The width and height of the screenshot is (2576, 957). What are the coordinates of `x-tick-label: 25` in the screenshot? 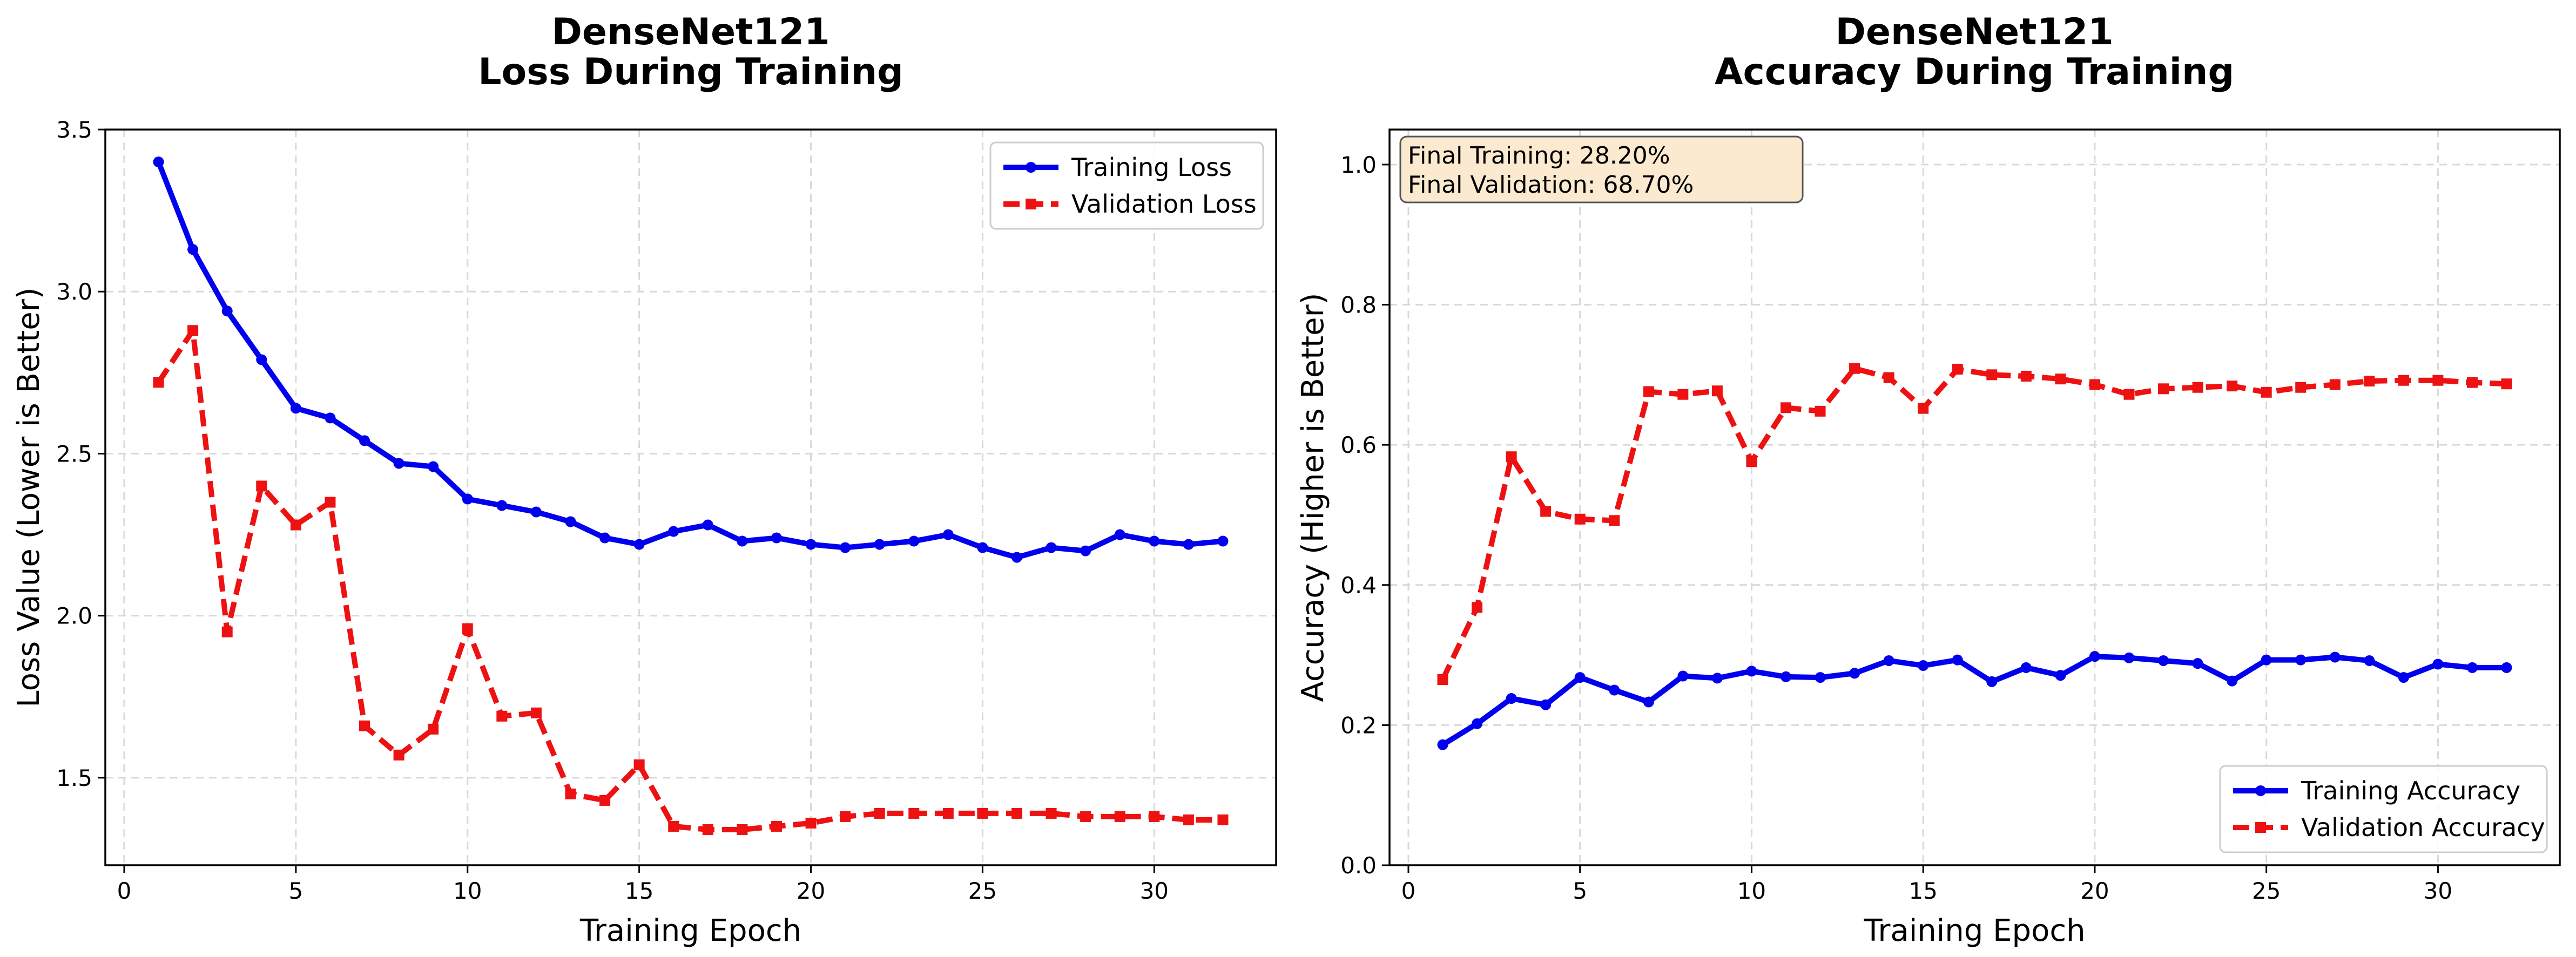 It's located at (2266, 891).